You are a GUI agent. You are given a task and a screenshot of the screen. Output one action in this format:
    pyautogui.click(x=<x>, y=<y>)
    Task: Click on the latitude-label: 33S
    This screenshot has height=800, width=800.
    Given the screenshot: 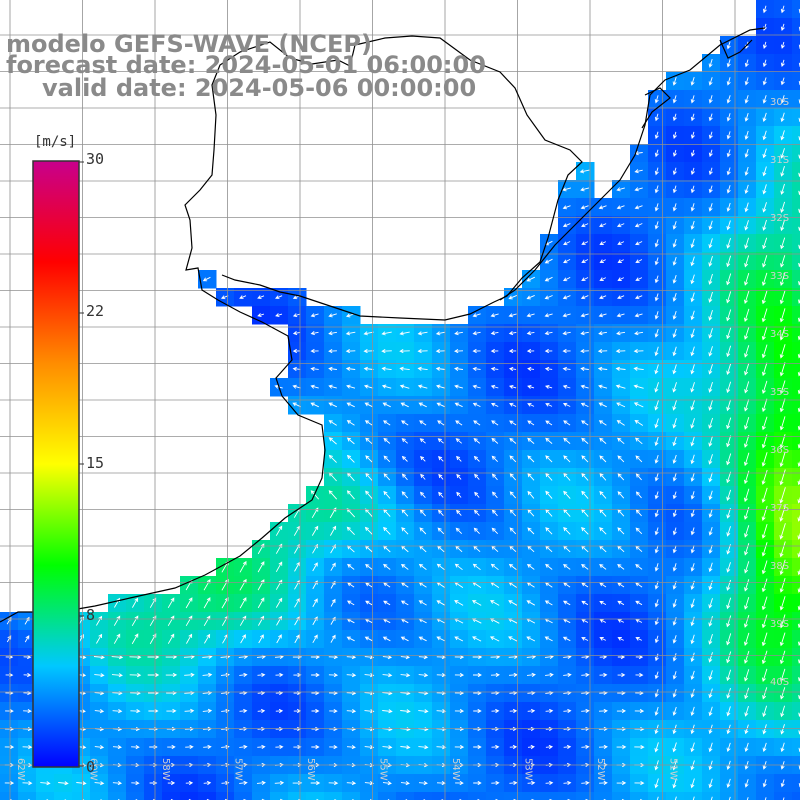 What is the action you would take?
    pyautogui.click(x=779, y=276)
    